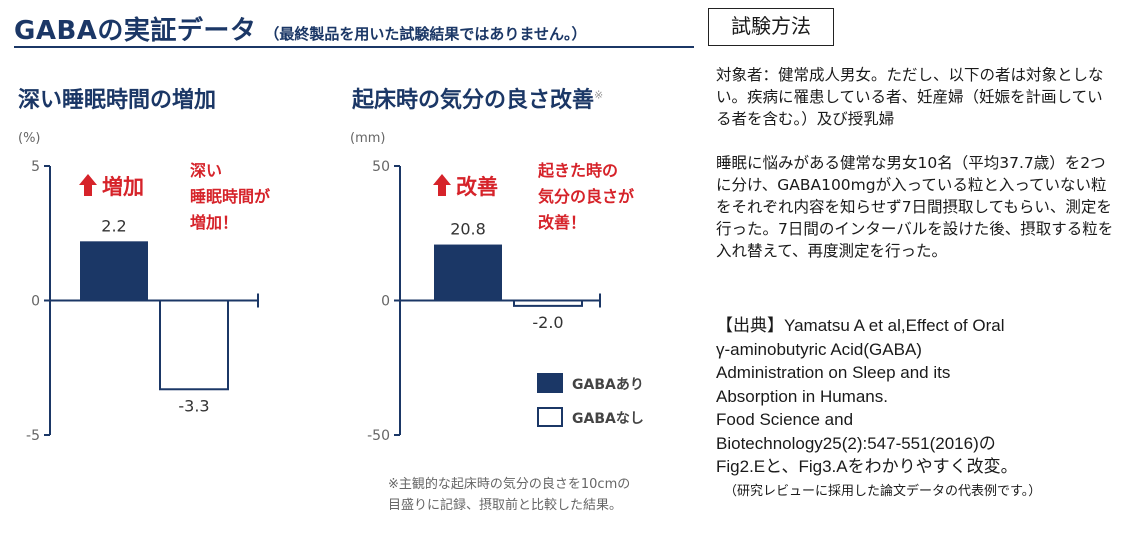 The width and height of the screenshot is (1128, 533). I want to click on chart2-tick-label: 50, so click(381, 167).